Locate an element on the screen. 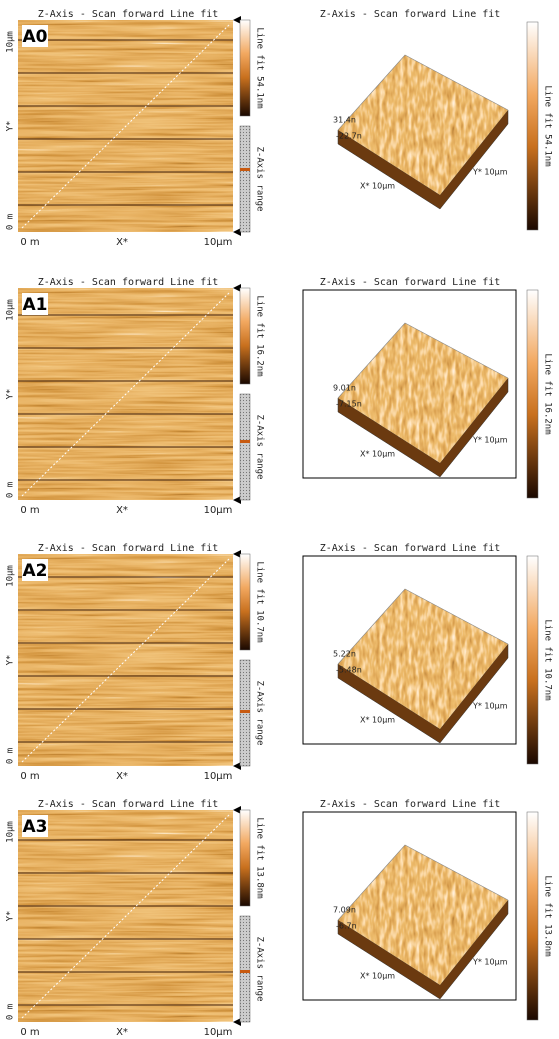 The height and width of the screenshot is (1039, 559). z-max: 9.01n is located at coordinates (344, 388).